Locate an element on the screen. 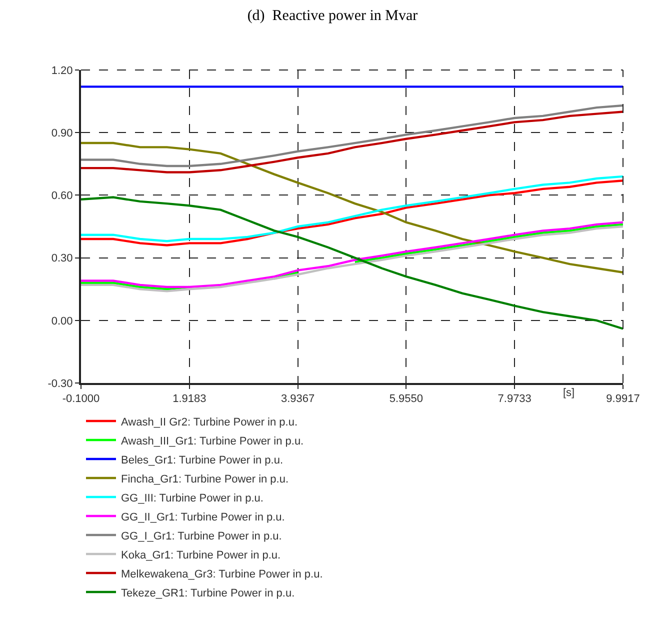  legend-label: Tekeze_GR1: Turbine Power in p.u. is located at coordinates (208, 593).